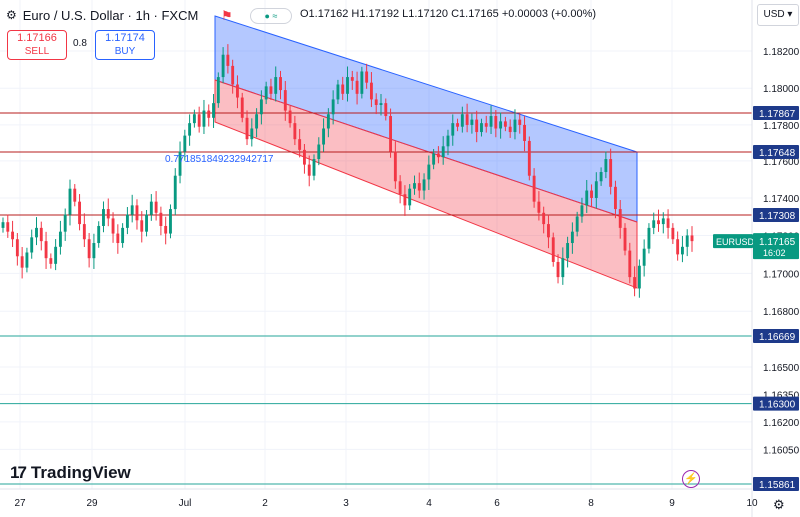 The image size is (800, 517). What do you see at coordinates (37, 45) in the screenshot?
I see `sell-button: 1.17166 SELL` at bounding box center [37, 45].